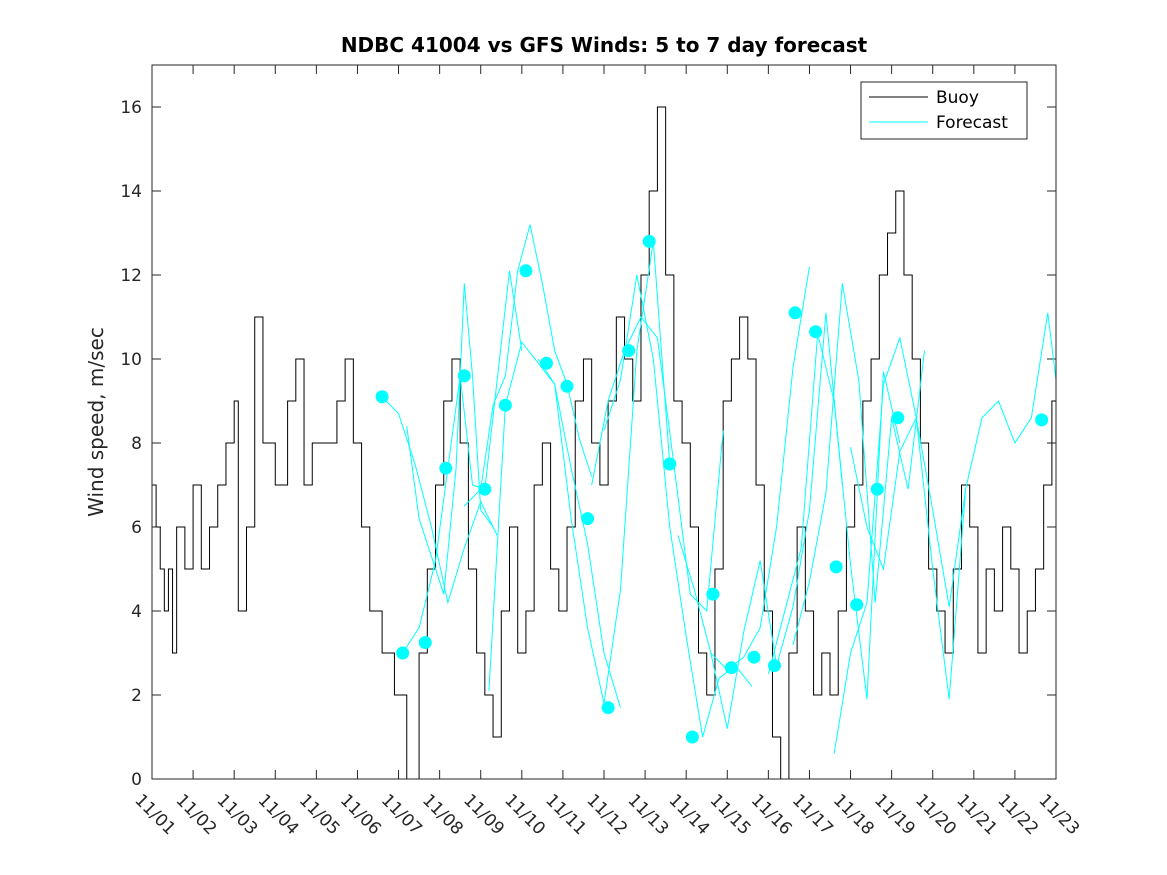 This screenshot has height=875, width=1167. I want to click on y-tick-label: 0, so click(136, 780).